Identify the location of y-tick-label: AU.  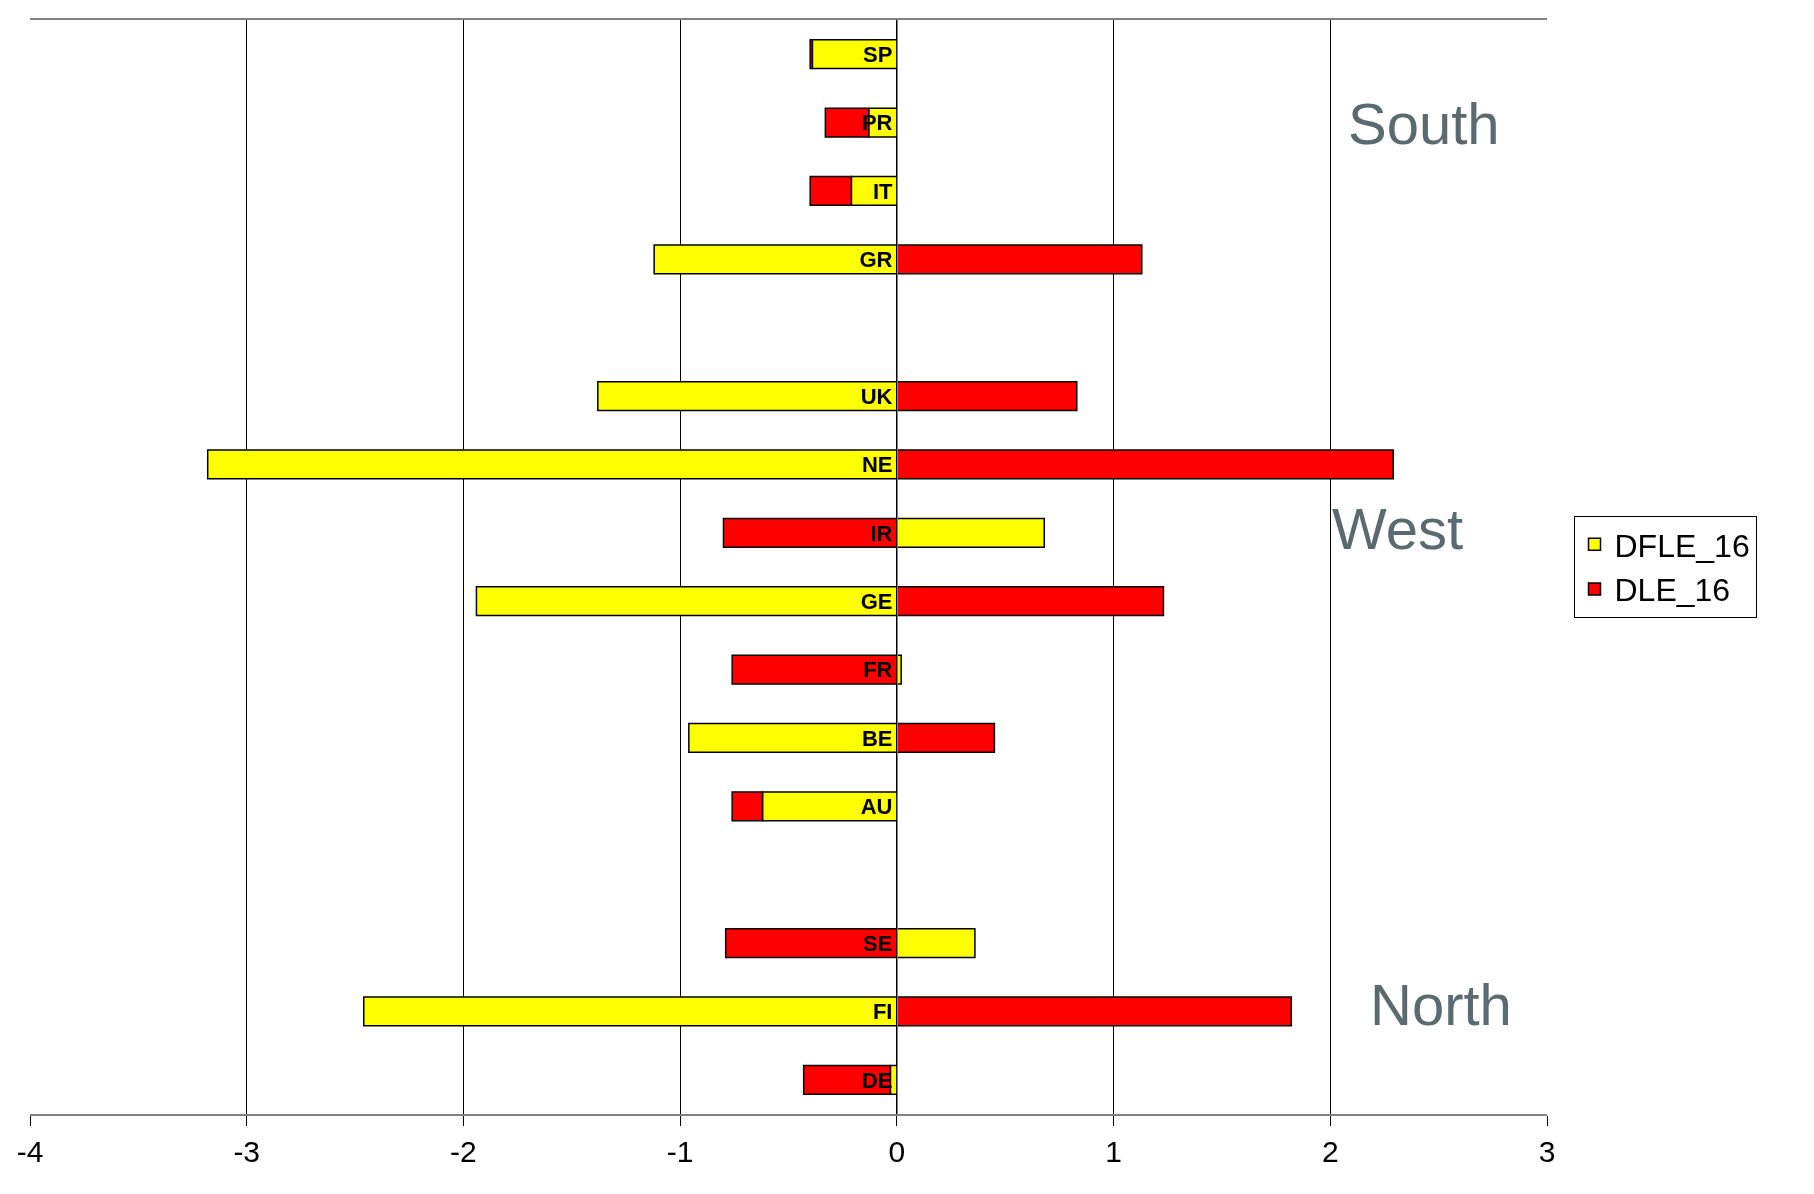
(876, 807).